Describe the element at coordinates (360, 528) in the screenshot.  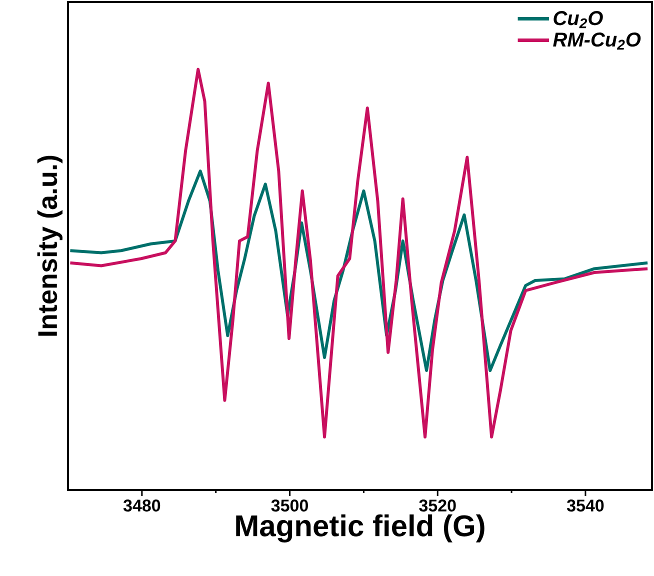
I see `x-axis-title: Magnetic field (G)` at that location.